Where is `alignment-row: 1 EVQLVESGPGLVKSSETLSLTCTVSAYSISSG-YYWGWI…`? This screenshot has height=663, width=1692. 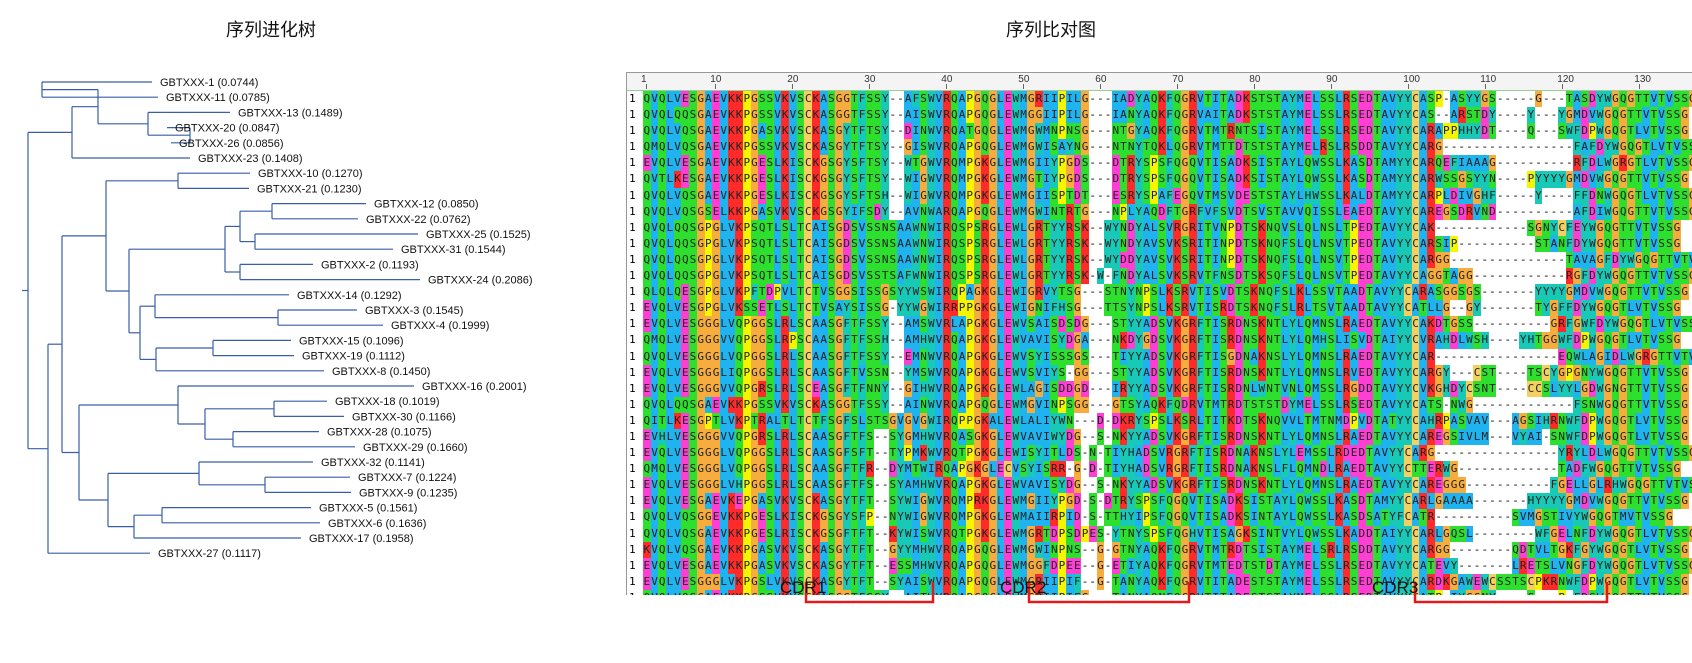 alignment-row: 1 EVQLVESGPGLVKSSETLSLTCTVSAYSISSG-YYWGWI… is located at coordinates (1159, 308).